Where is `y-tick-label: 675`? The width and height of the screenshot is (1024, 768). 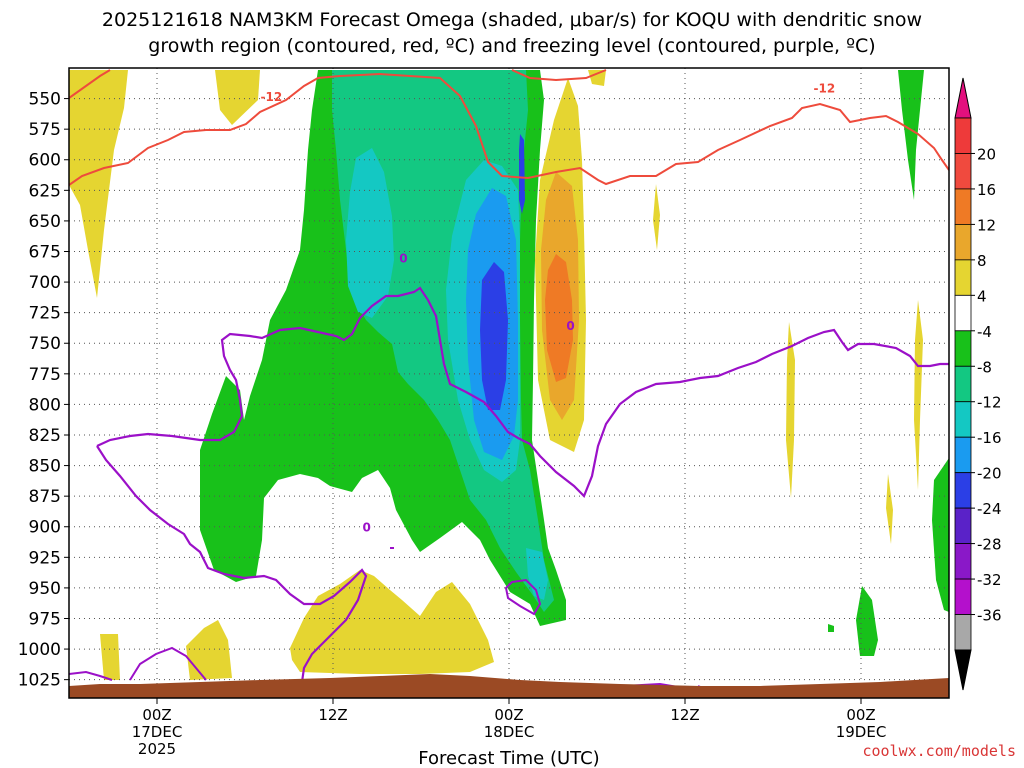 y-tick-label: 675 is located at coordinates (45, 252).